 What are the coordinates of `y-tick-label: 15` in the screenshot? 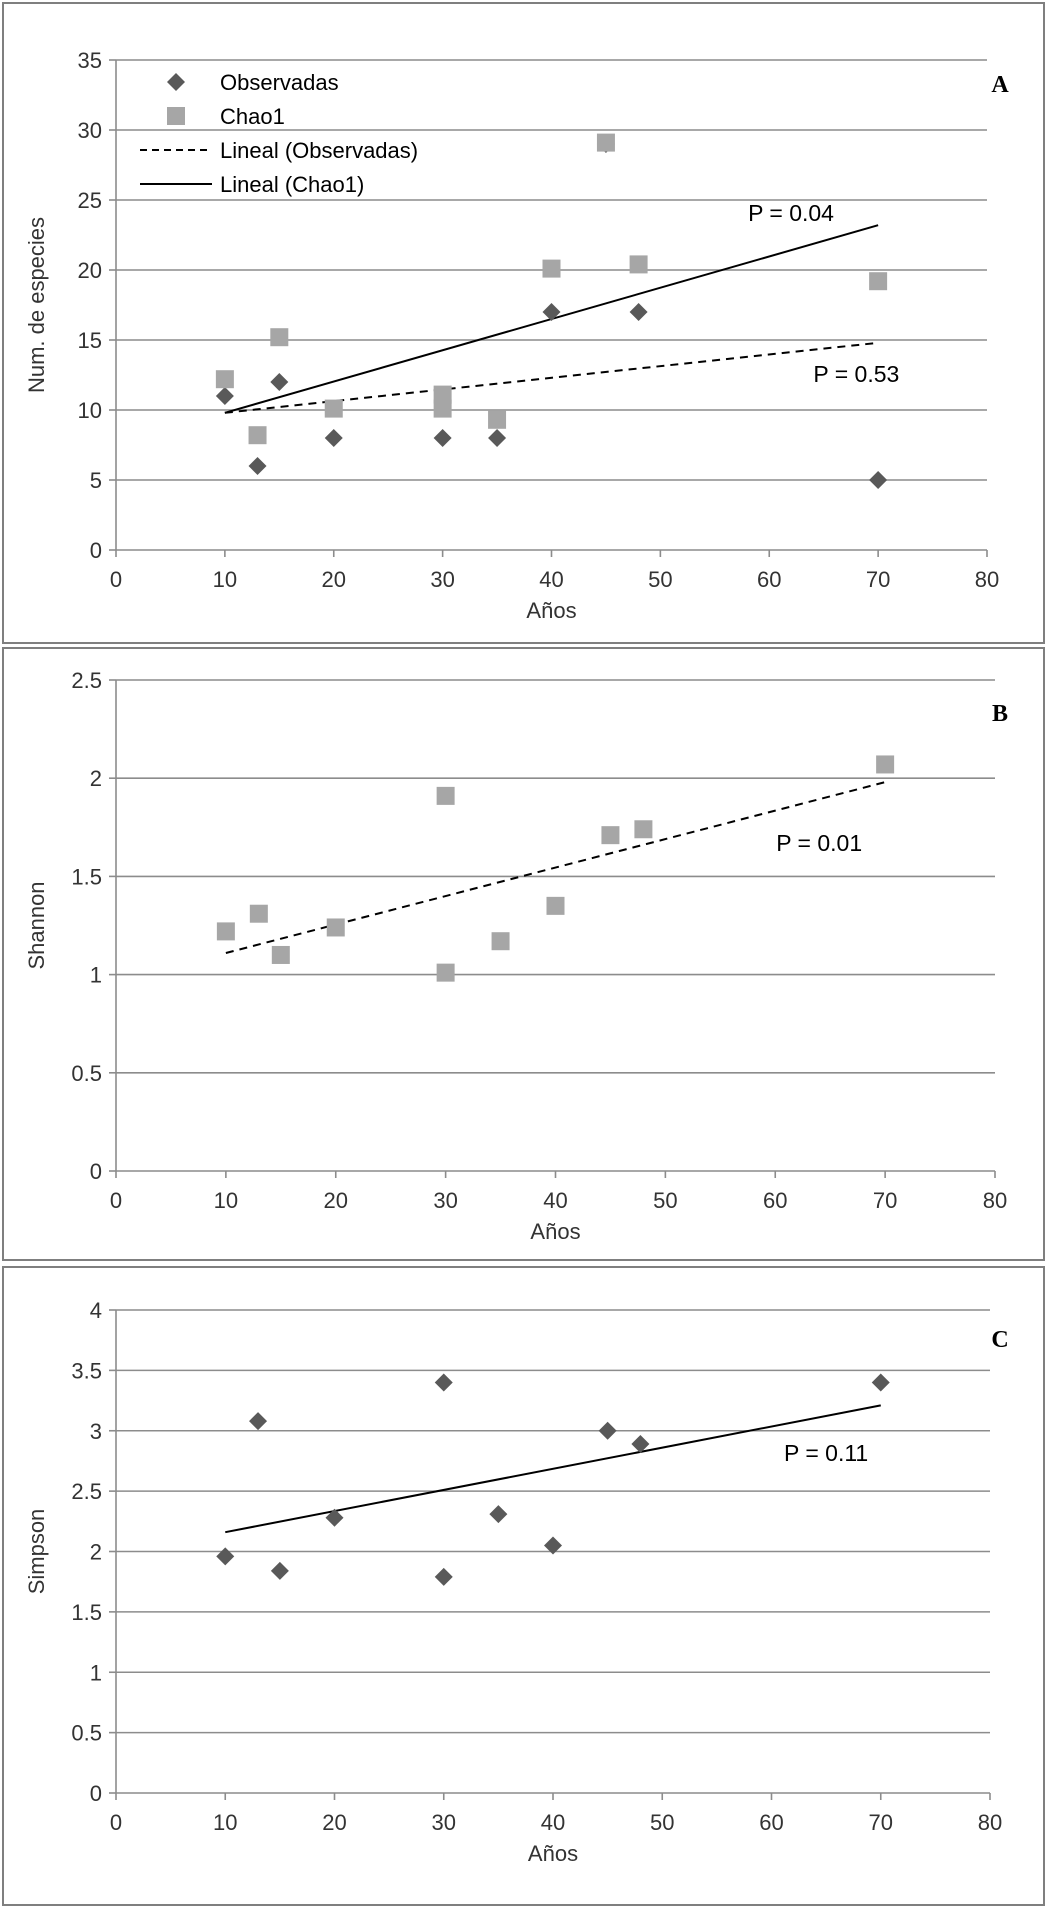 It's located at (90, 340).